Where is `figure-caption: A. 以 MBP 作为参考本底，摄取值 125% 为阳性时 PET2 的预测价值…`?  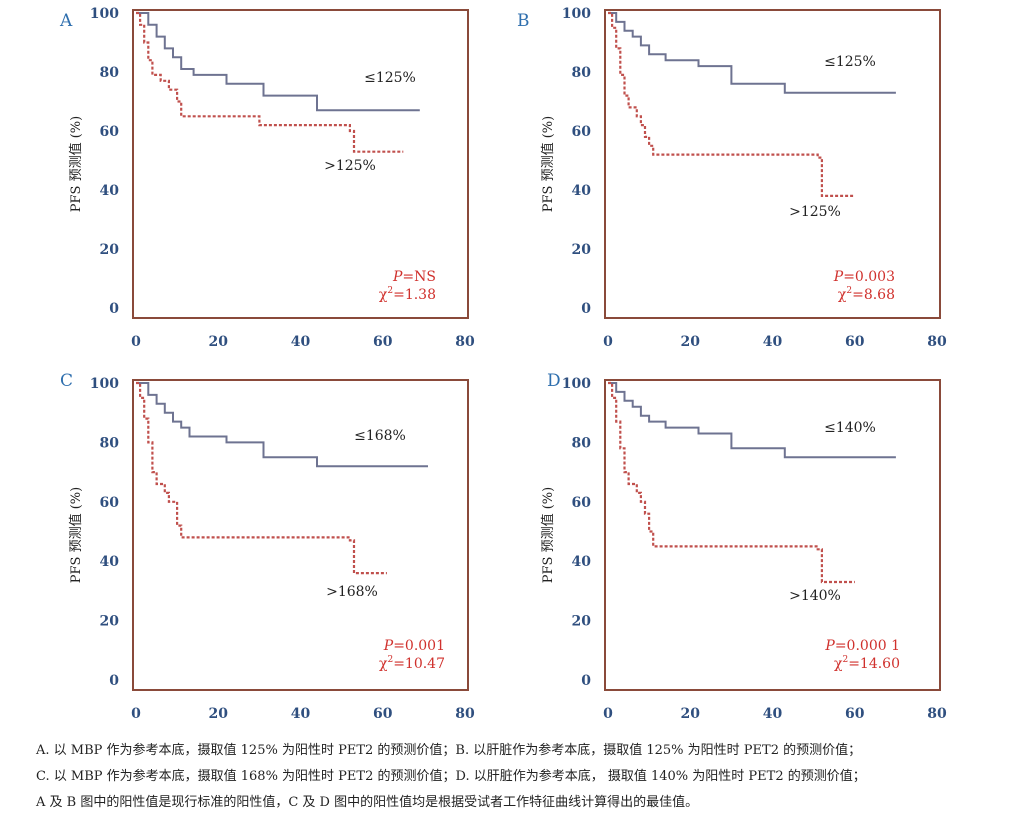
figure-caption: A. 以 MBP 作为参考本底，摄取值 125% 为阳性时 PET2 的预测价值… is located at coordinates (518, 777).